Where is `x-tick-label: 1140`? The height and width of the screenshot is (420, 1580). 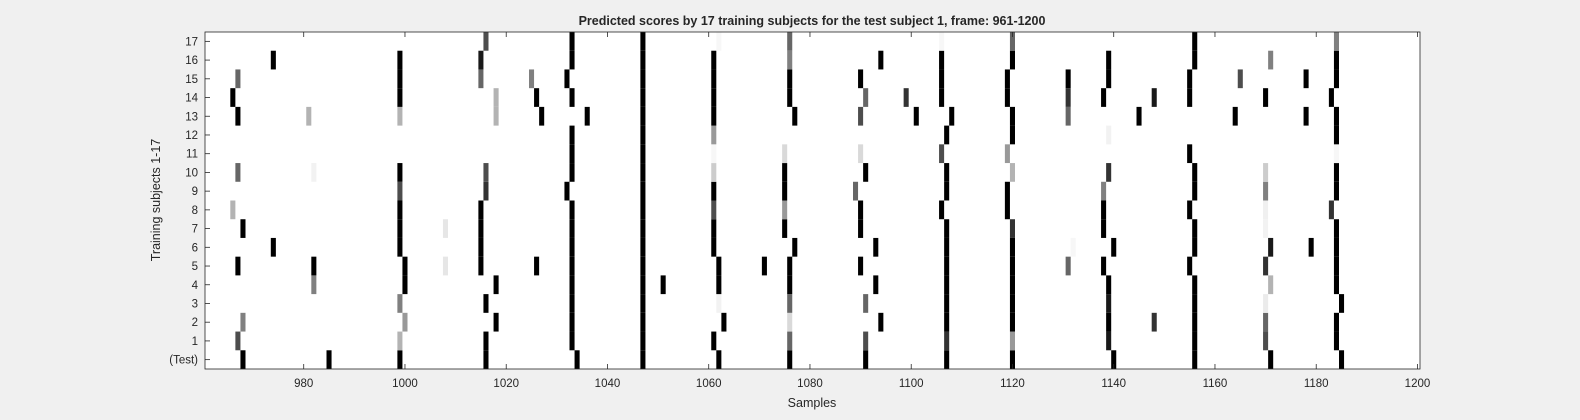 x-tick-label: 1140 is located at coordinates (1113, 384).